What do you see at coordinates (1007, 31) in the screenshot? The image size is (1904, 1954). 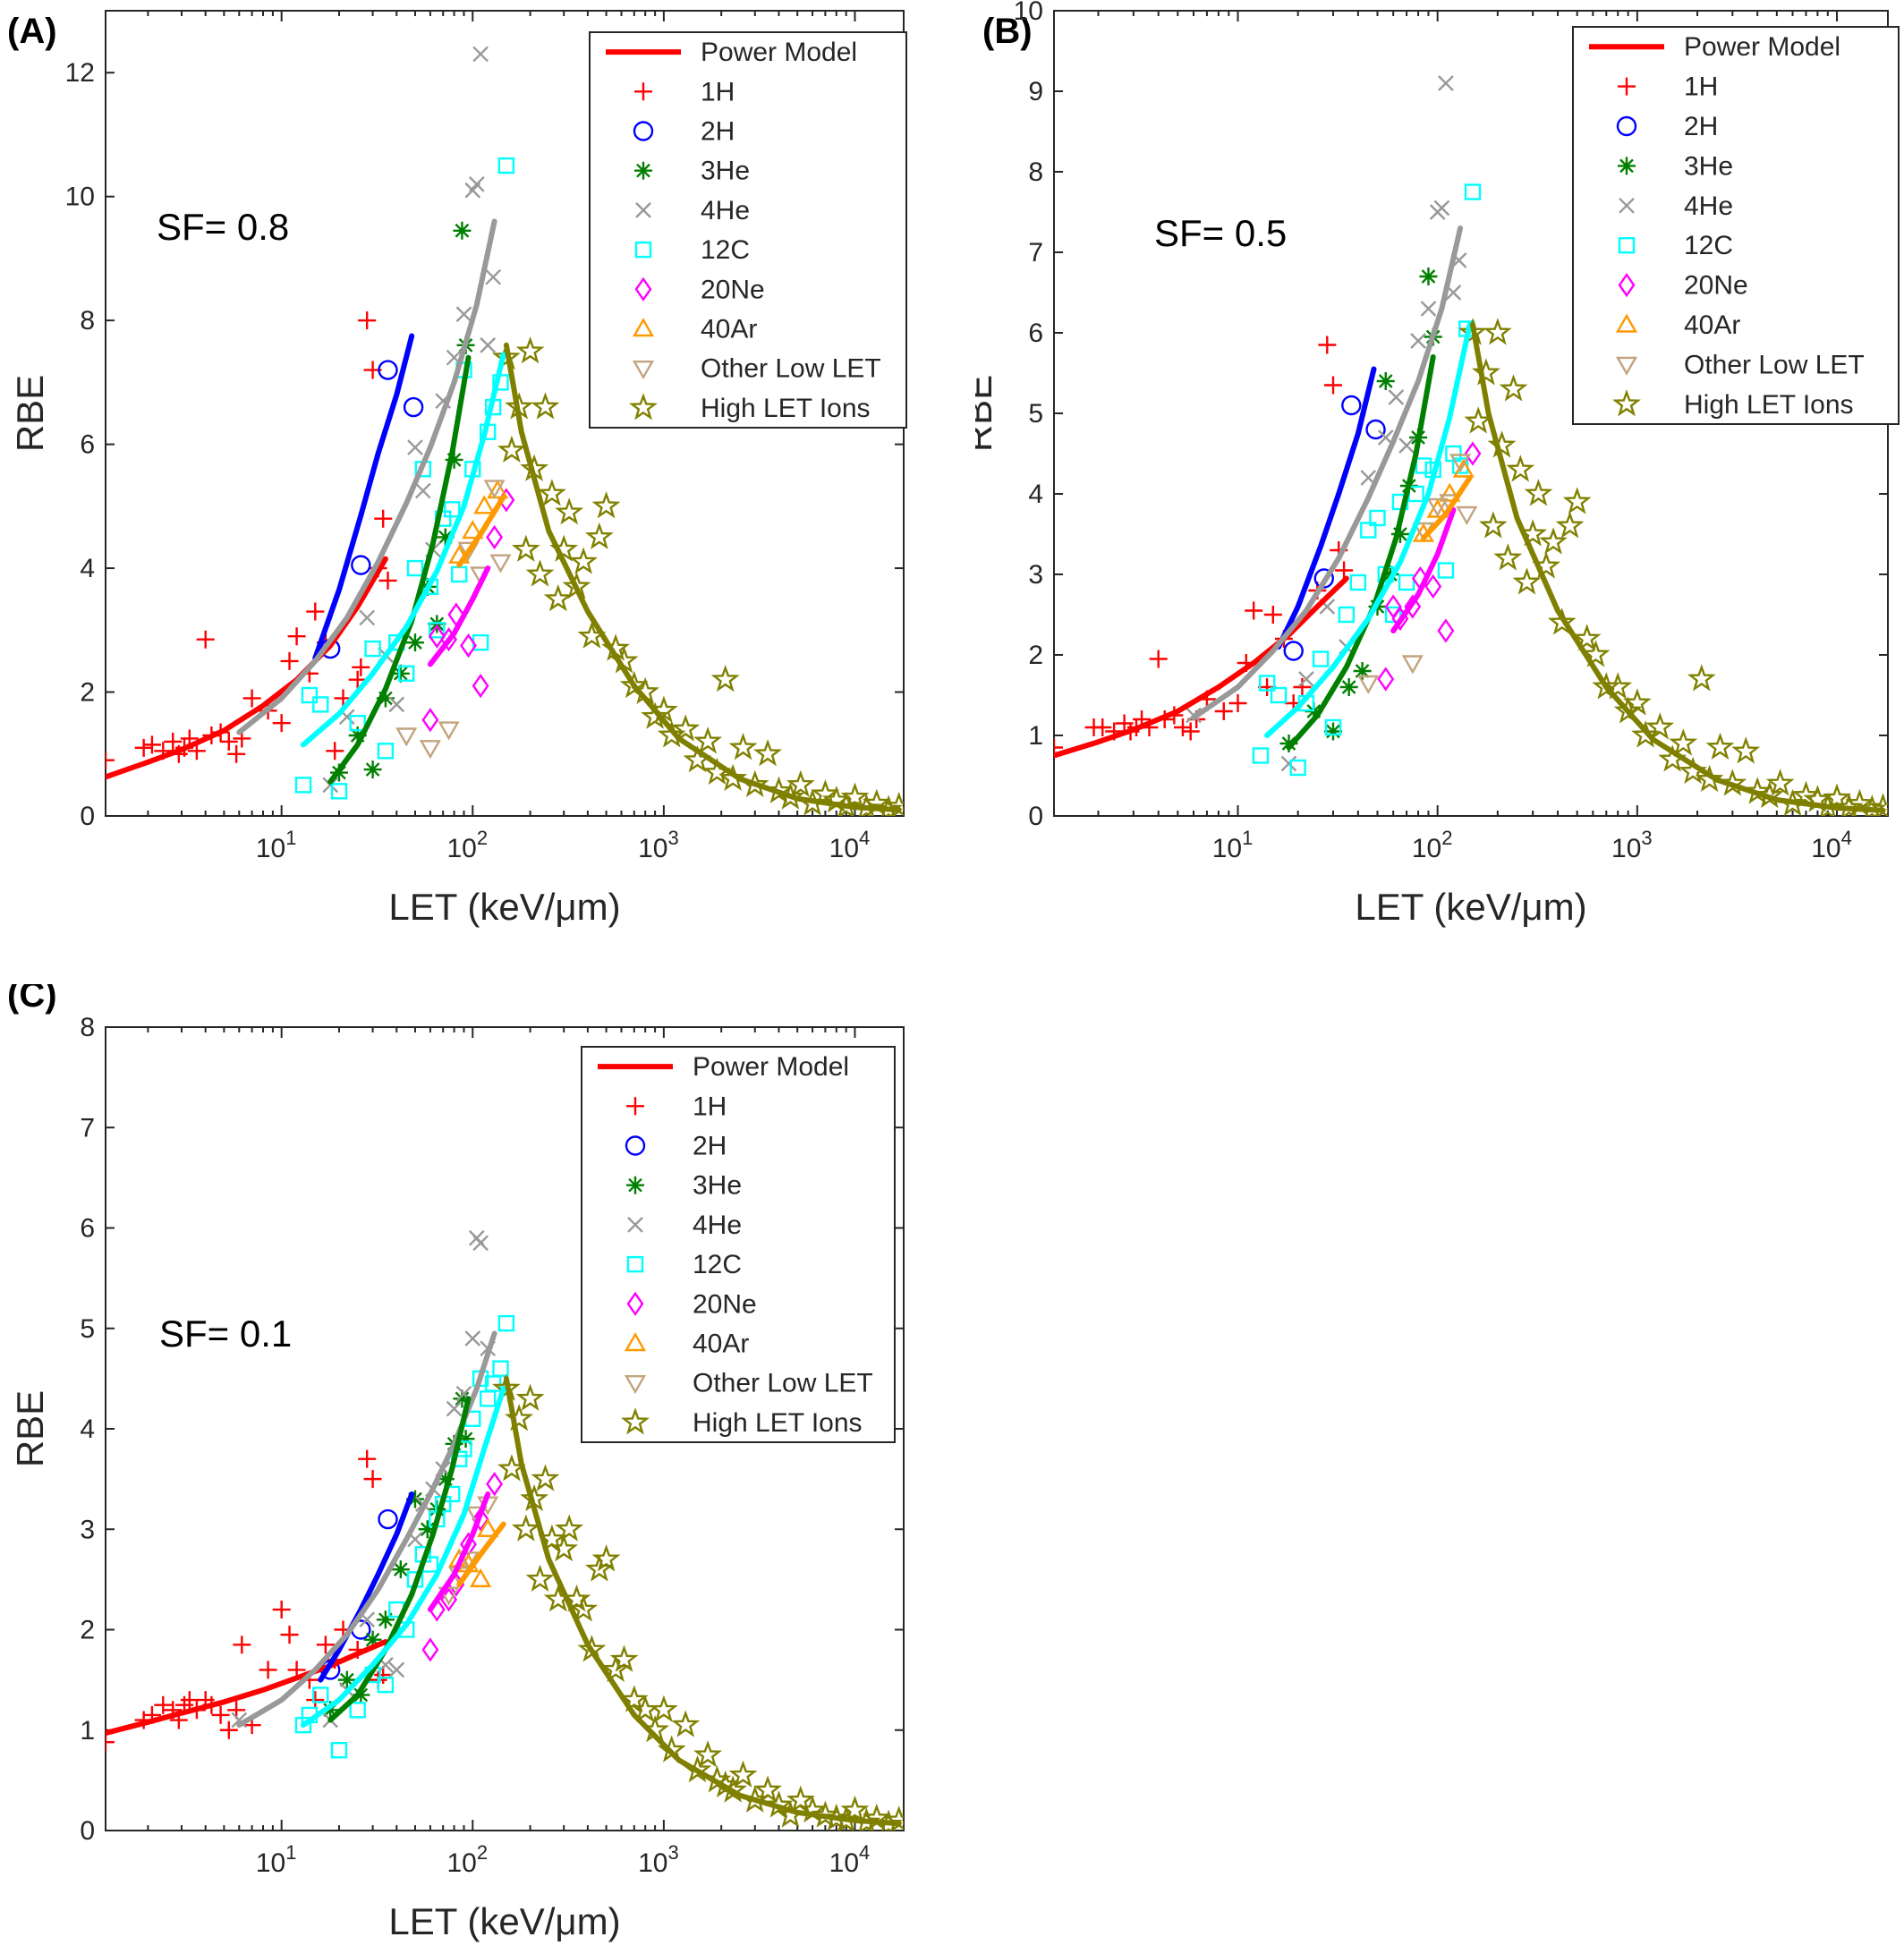 I see `panel-label: (B)` at bounding box center [1007, 31].